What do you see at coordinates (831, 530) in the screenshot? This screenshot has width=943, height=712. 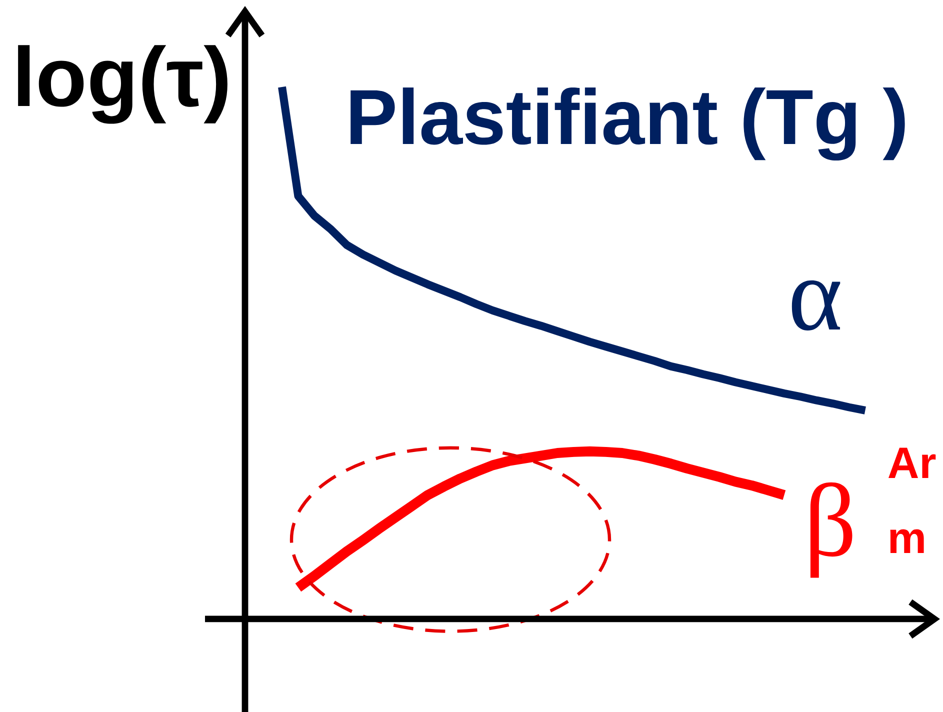 I see `series-label: β` at bounding box center [831, 530].